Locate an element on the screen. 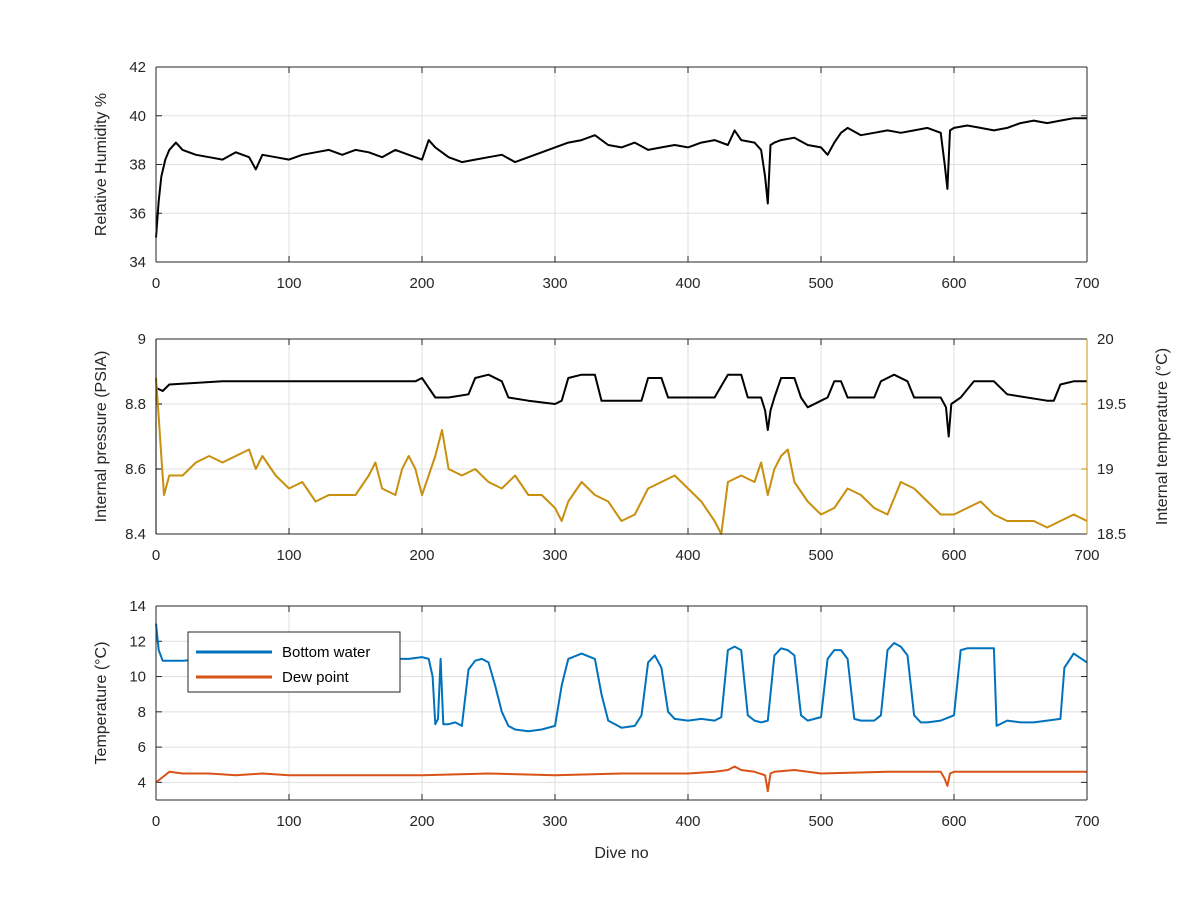 This screenshot has width=1200, height=905. y-tick-label: 12 is located at coordinates (137, 641).